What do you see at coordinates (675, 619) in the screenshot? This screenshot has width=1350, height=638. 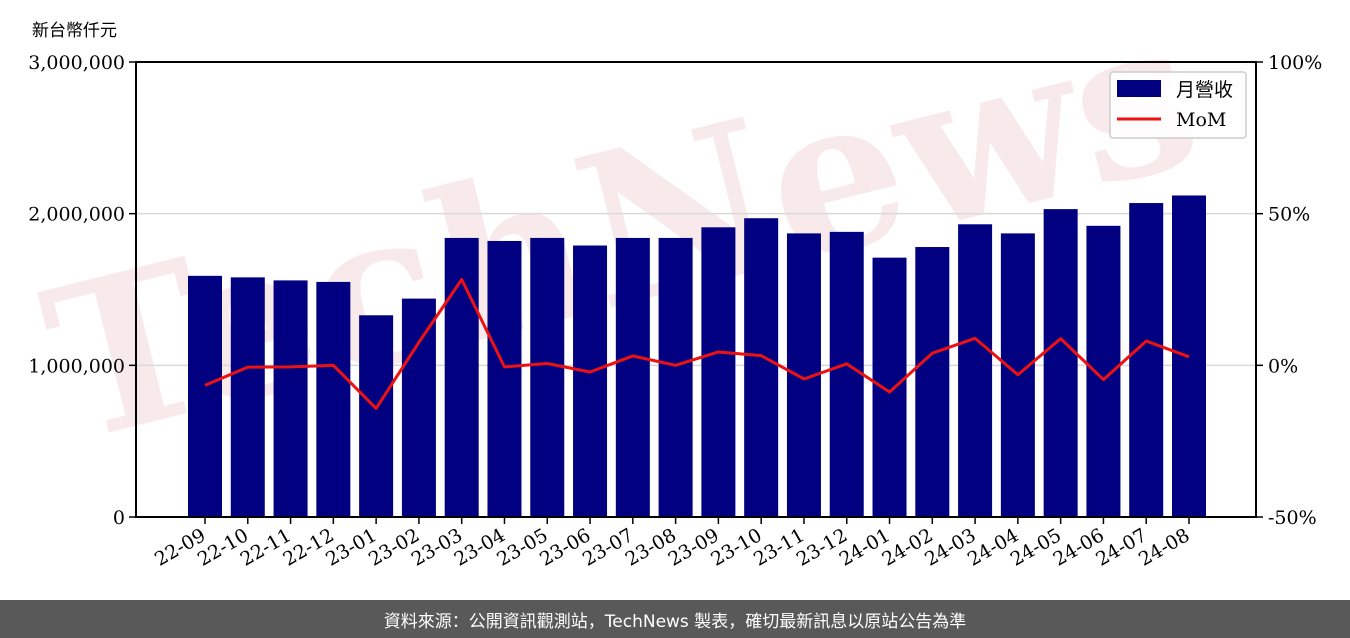 I see `source-footer: 資料來源：公開資訊觀測站，TechNews 製表，確切最新訊息以原站公告為準` at bounding box center [675, 619].